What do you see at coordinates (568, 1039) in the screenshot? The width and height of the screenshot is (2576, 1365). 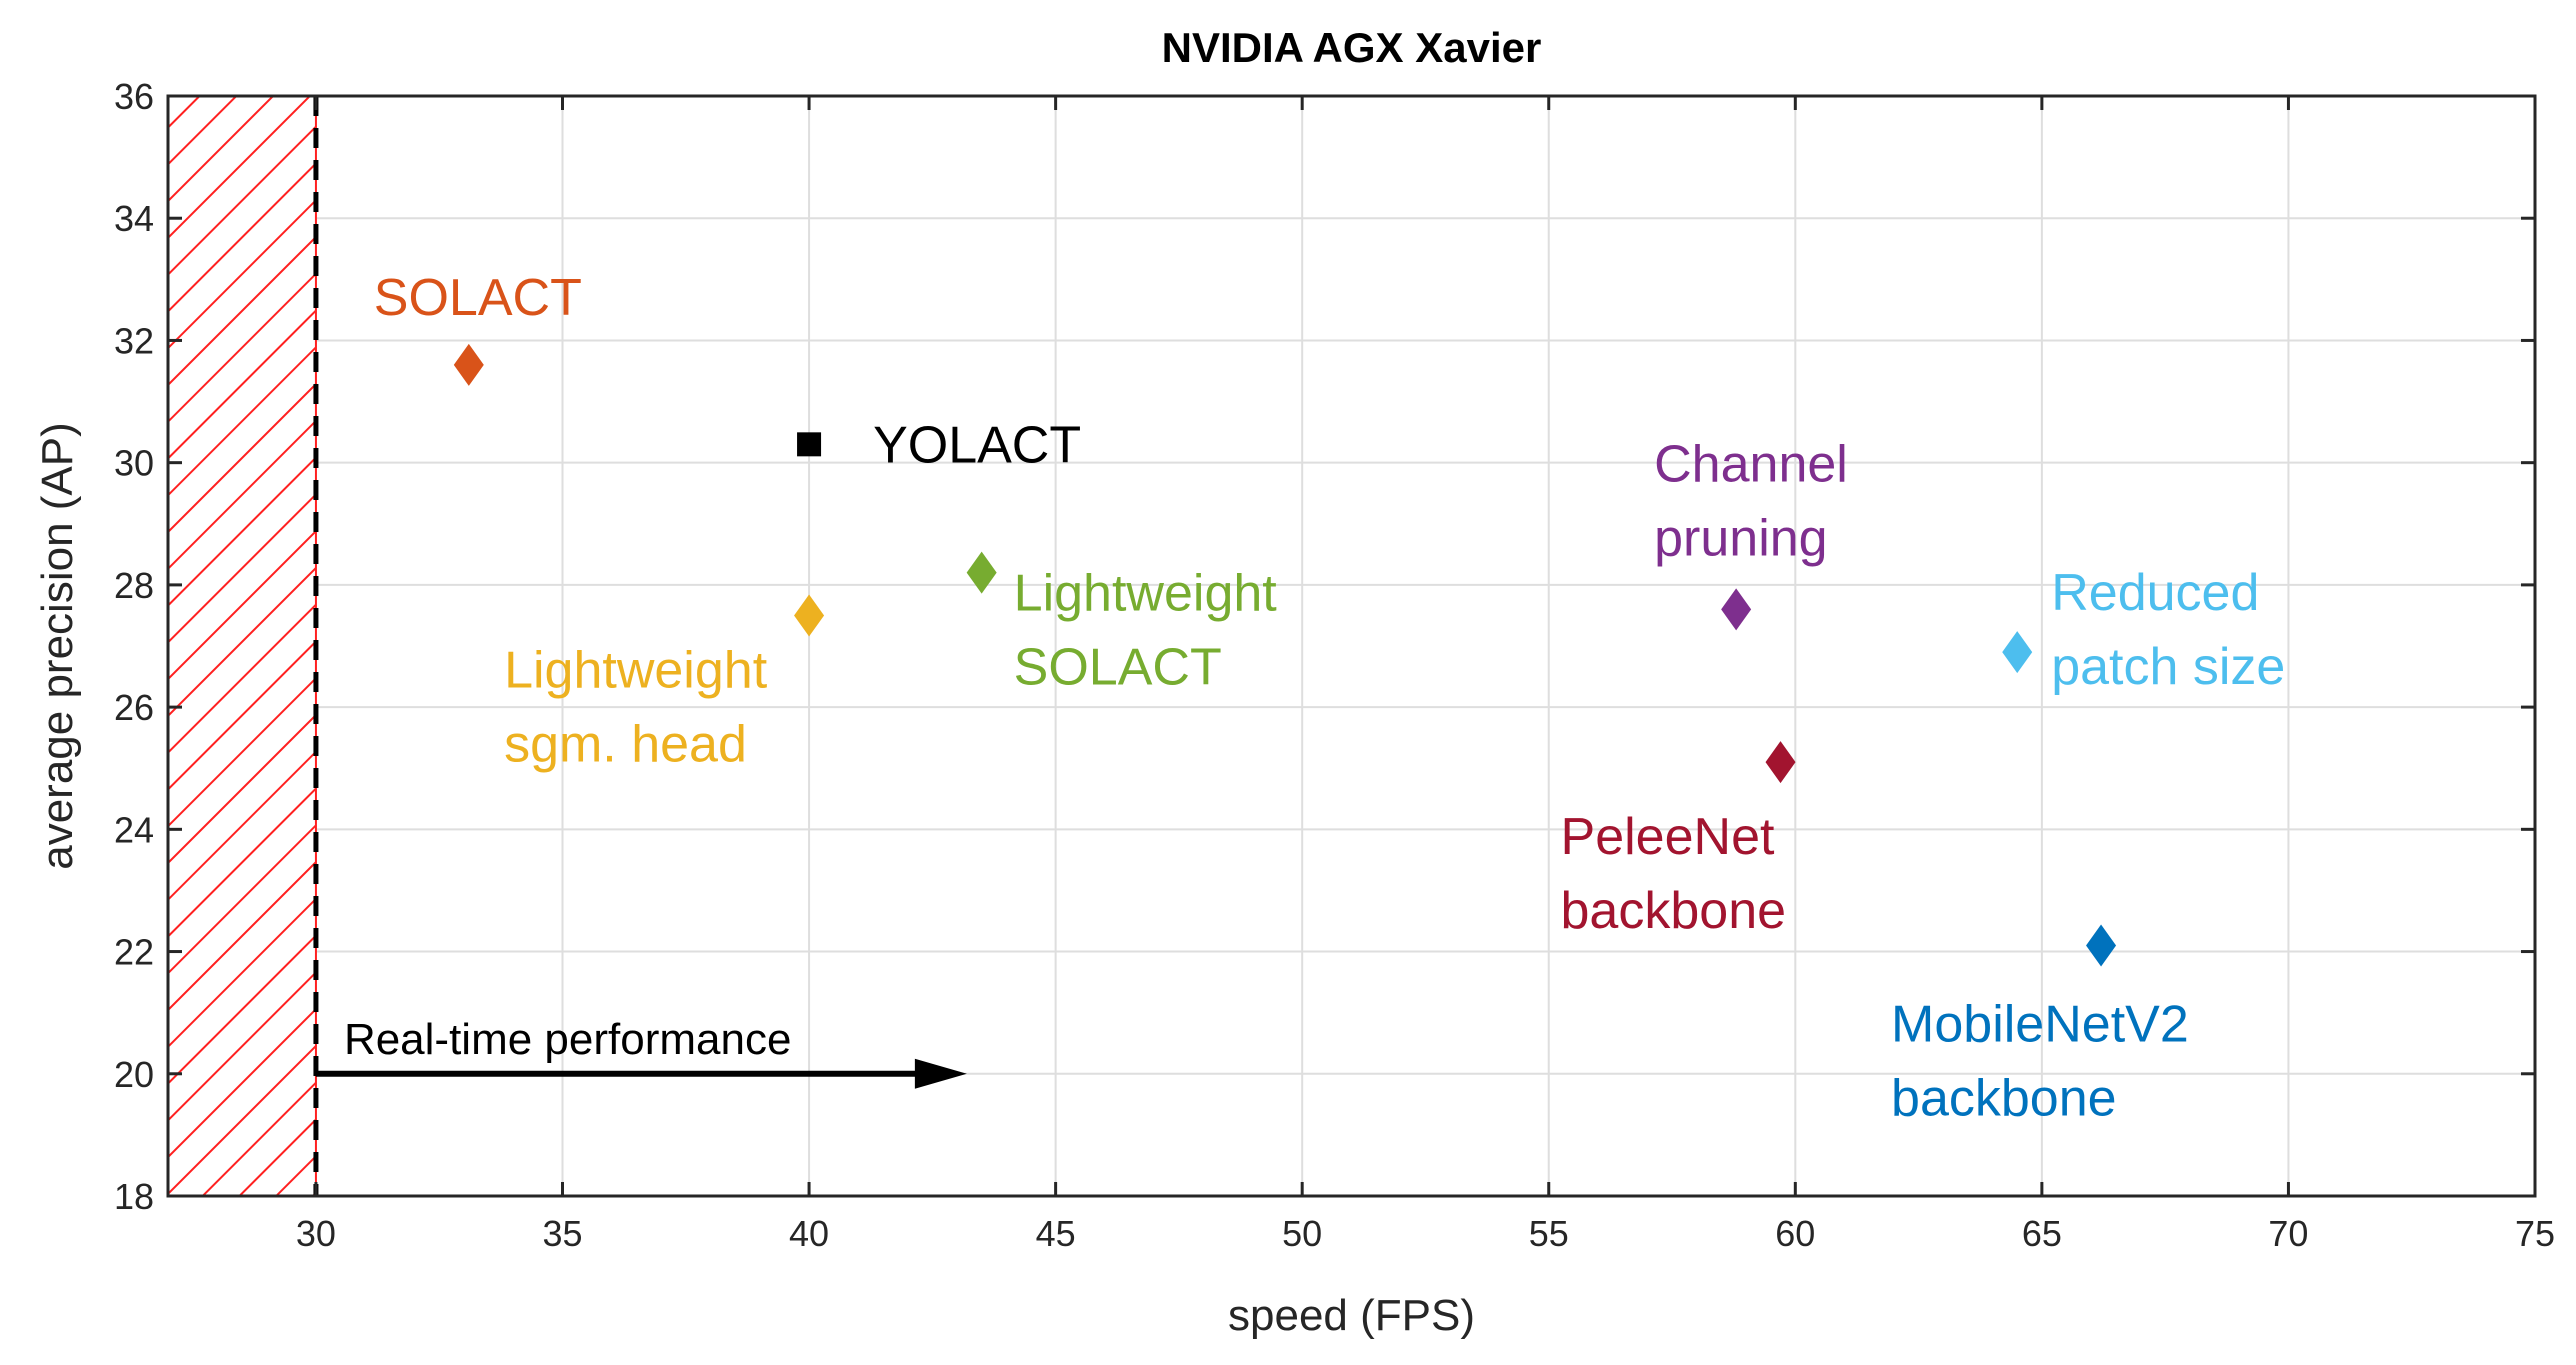 I see `realtime-performance-label: Real-time performance` at bounding box center [568, 1039].